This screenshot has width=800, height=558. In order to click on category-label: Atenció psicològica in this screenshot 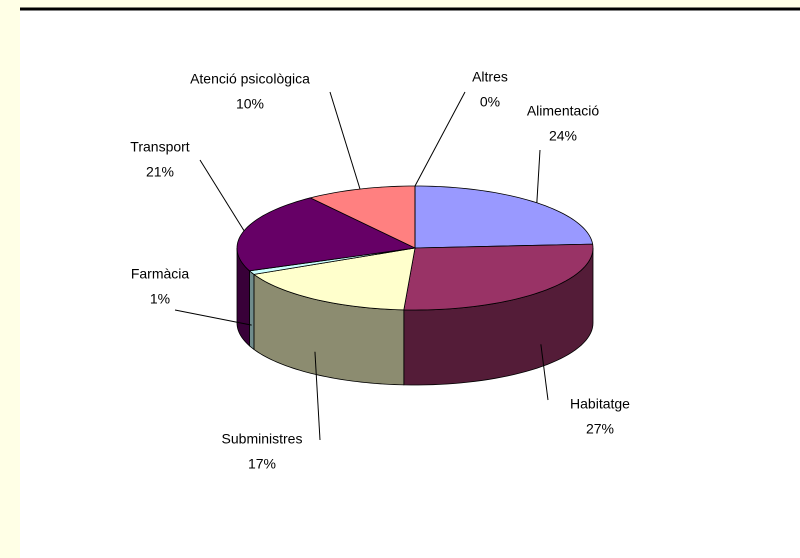, I will do `click(250, 79)`.